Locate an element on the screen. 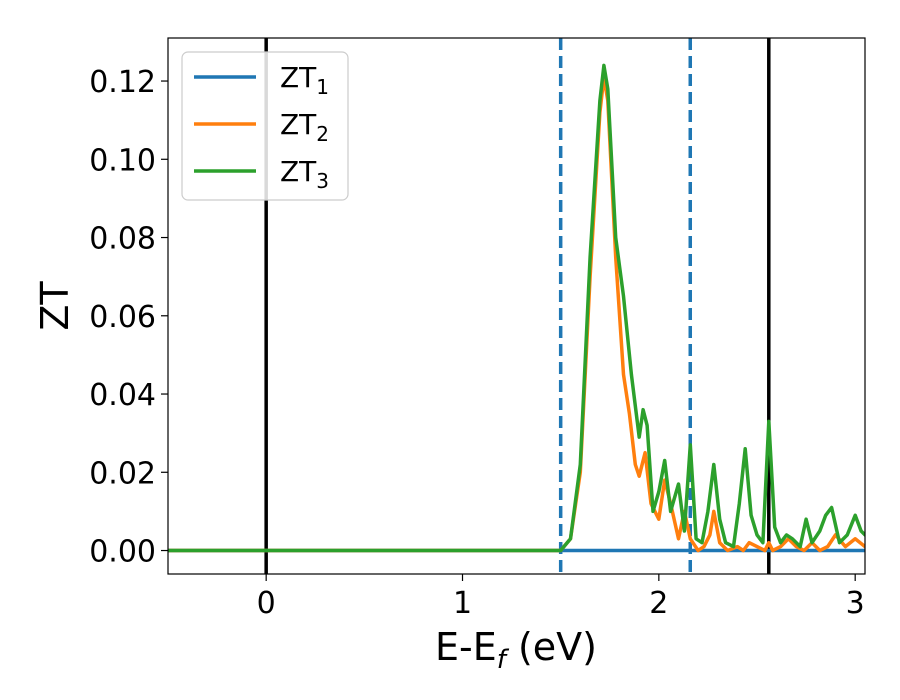 The image size is (900, 700). x-tick-label: 1 is located at coordinates (462, 603).